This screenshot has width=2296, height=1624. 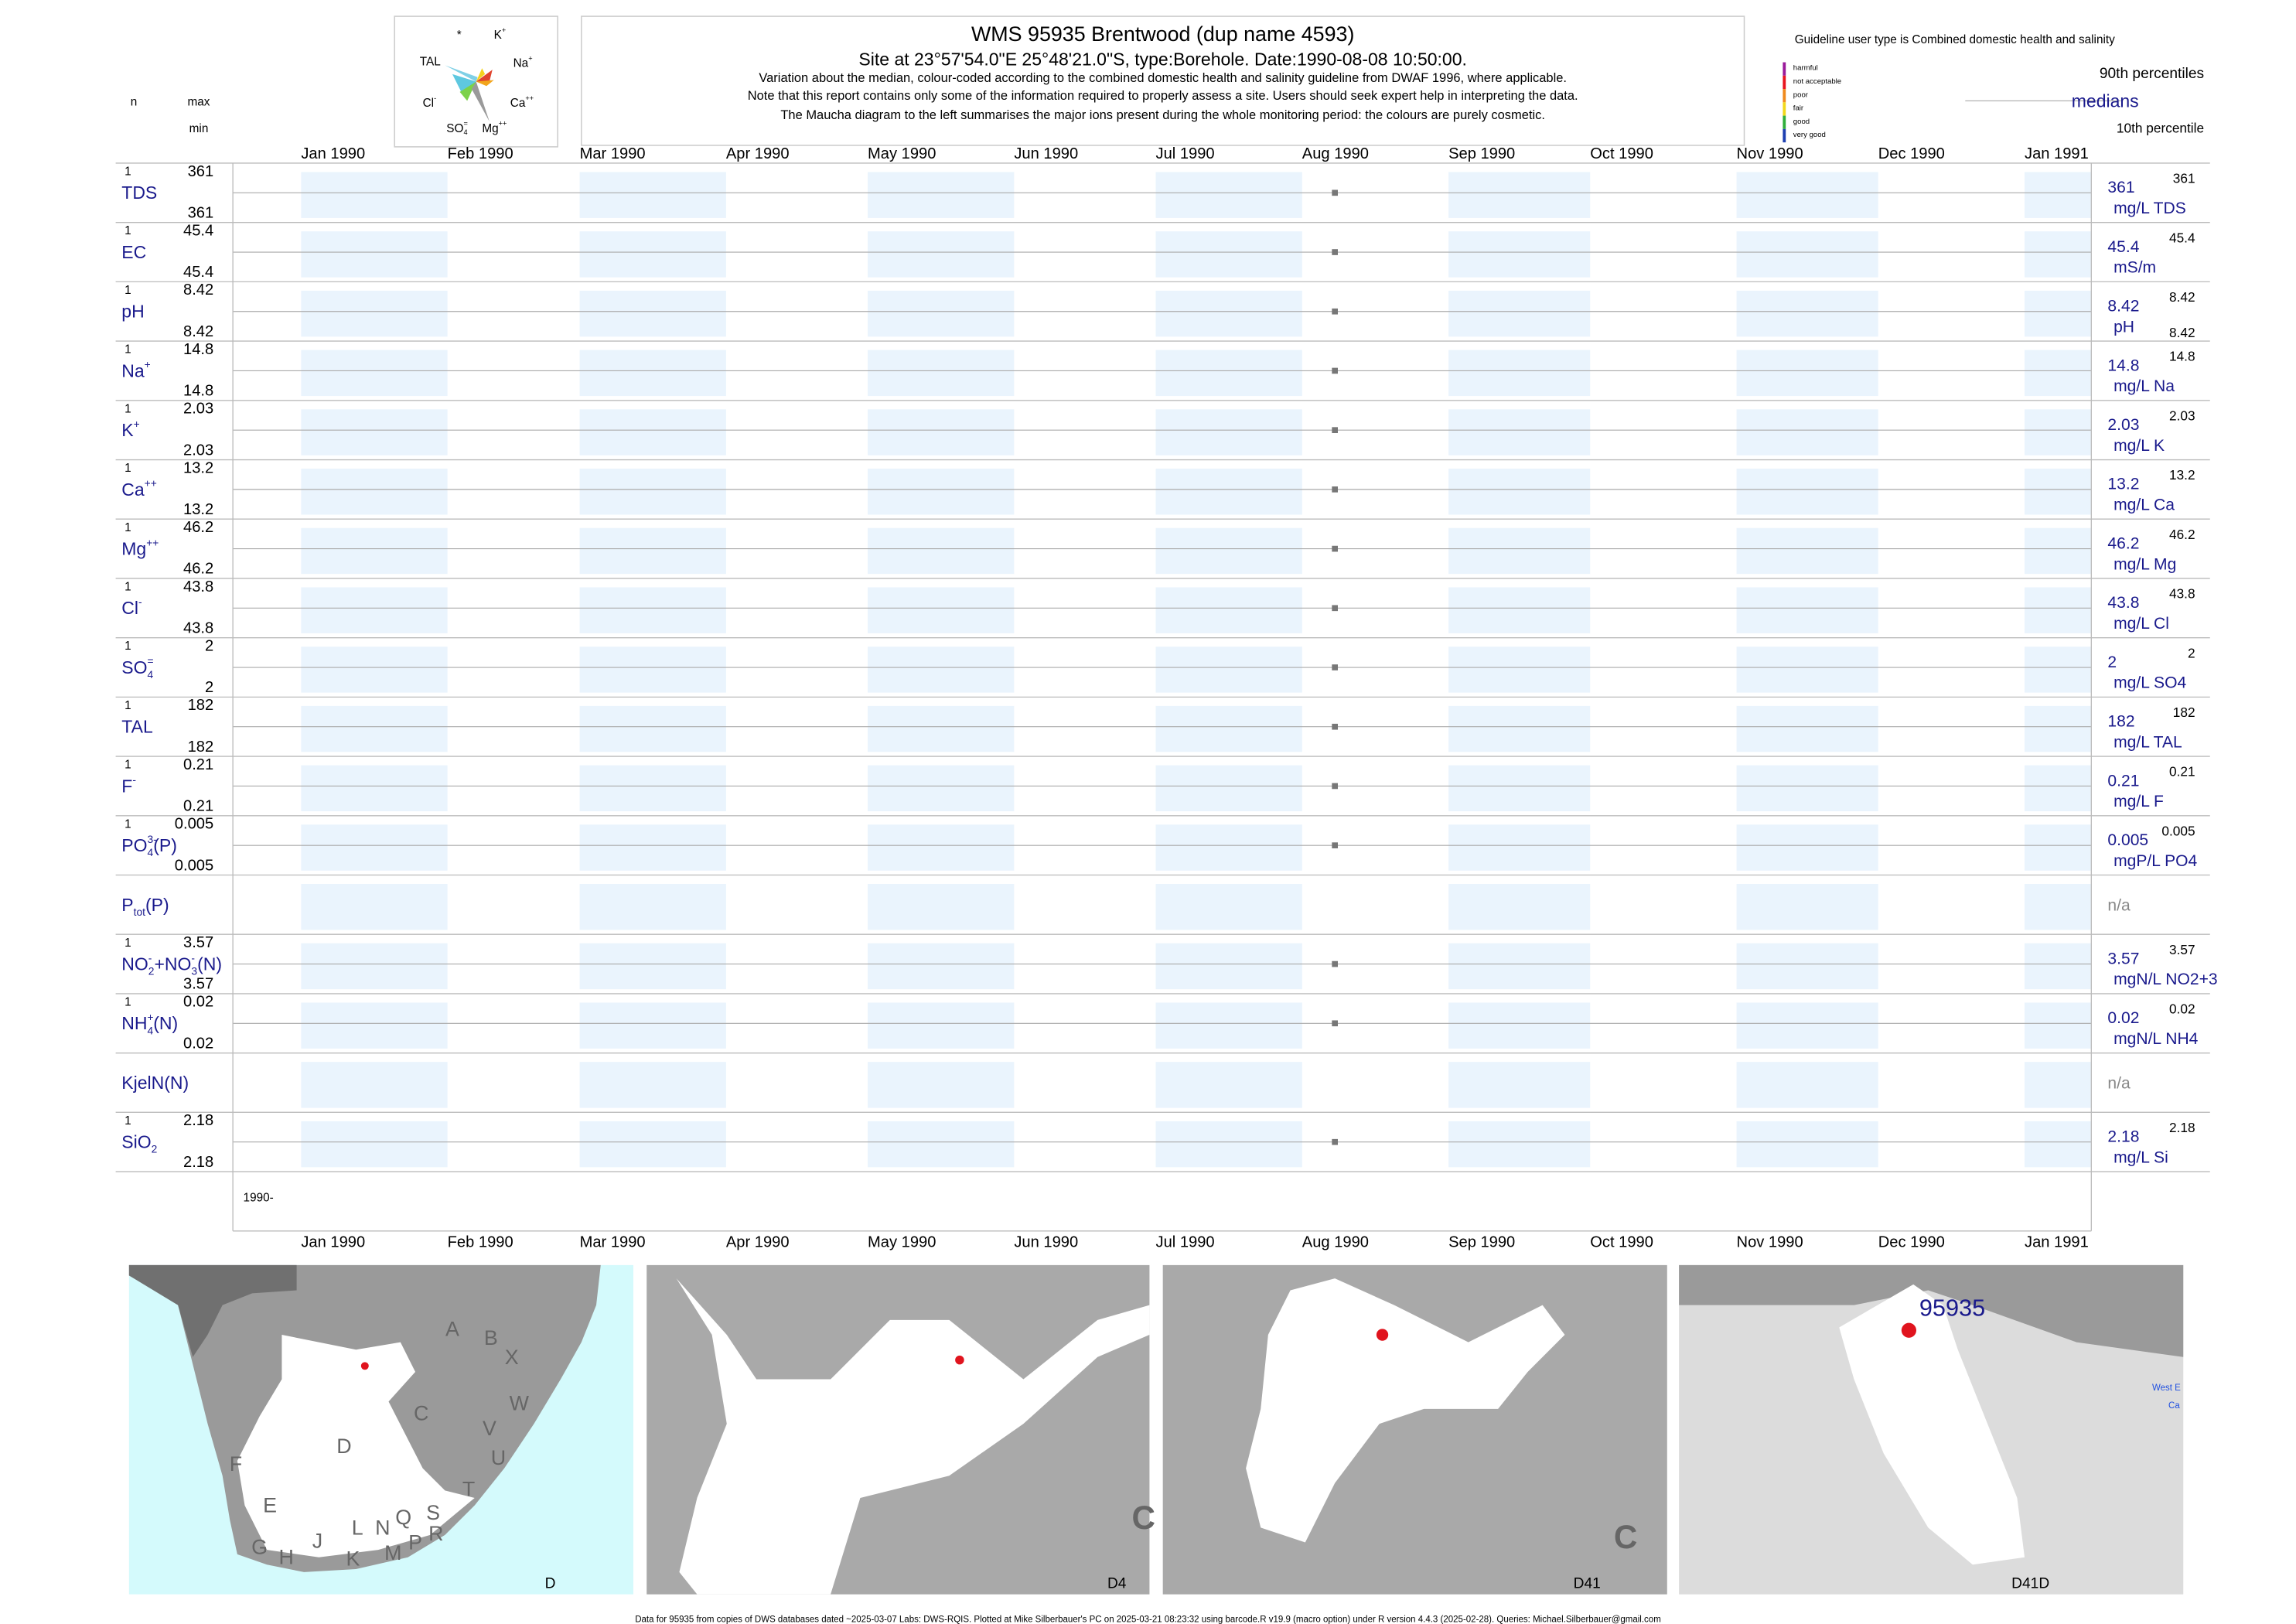 What do you see at coordinates (2178, 830) in the screenshot?
I see `p90-value: 0.005` at bounding box center [2178, 830].